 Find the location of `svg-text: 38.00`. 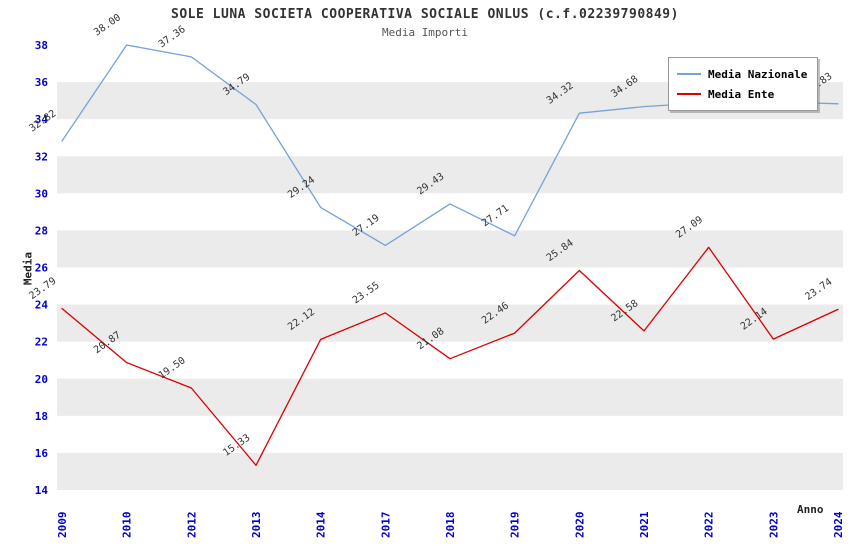

svg-text: 38.00 is located at coordinates (107, 25).